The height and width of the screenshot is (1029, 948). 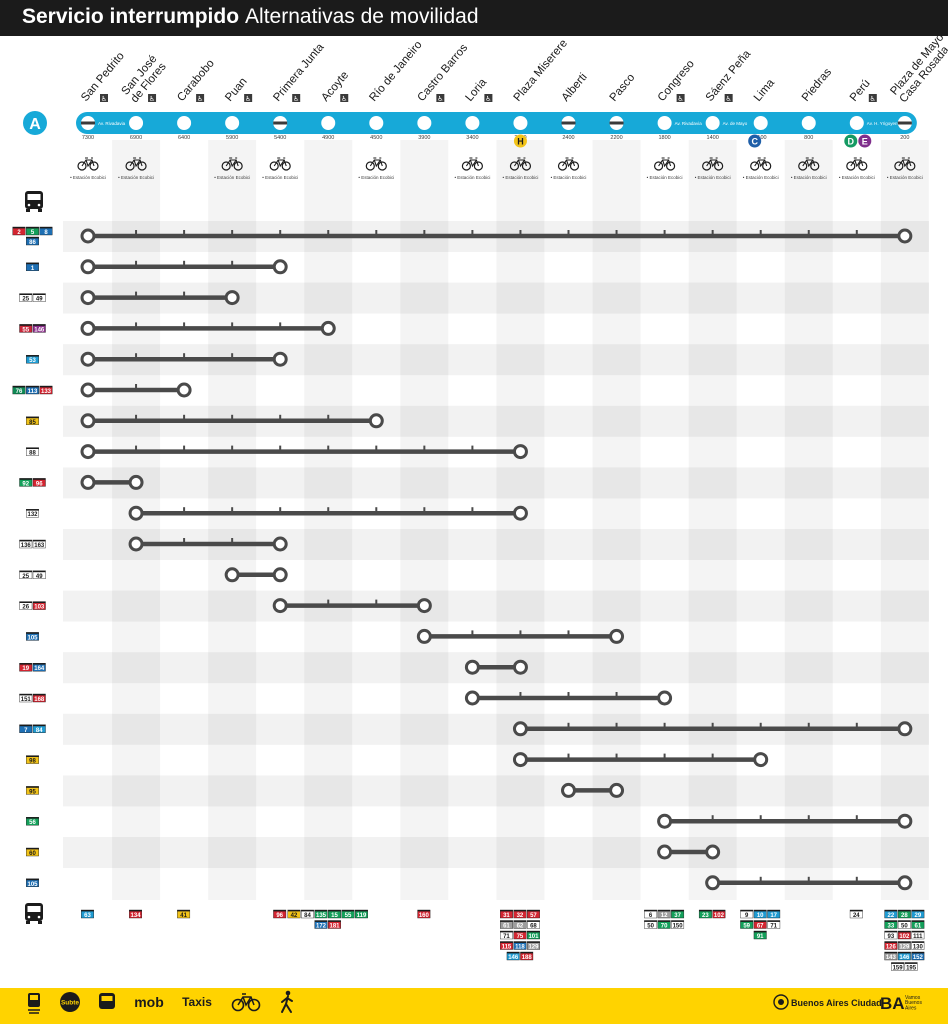 I want to click on bus-badge-number: 8, so click(x=46, y=233).